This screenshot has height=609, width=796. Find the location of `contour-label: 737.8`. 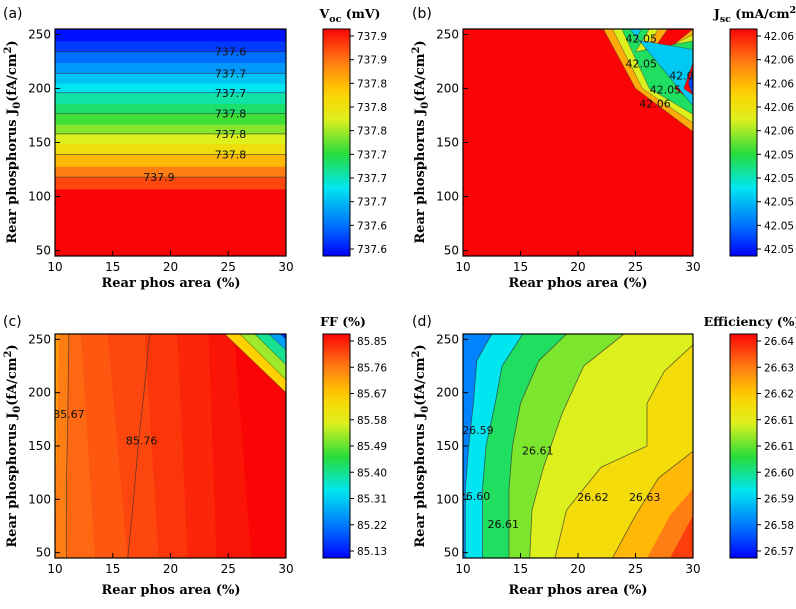

contour-label: 737.8 is located at coordinates (231, 113).